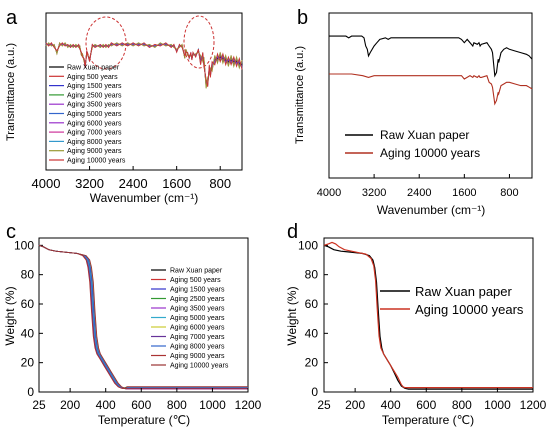 The height and width of the screenshot is (432, 550). What do you see at coordinates (12, 18) in the screenshot?
I see `panel-letter: a` at bounding box center [12, 18].